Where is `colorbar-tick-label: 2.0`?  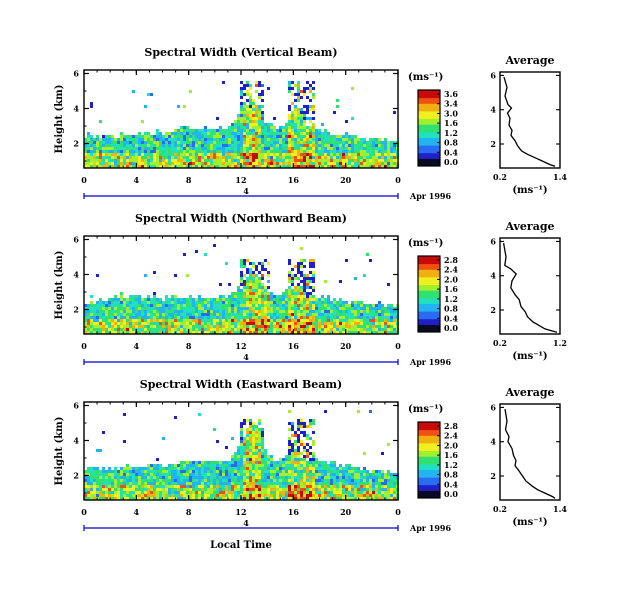
colorbar-tick-label: 2.0 is located at coordinates (451, 279).